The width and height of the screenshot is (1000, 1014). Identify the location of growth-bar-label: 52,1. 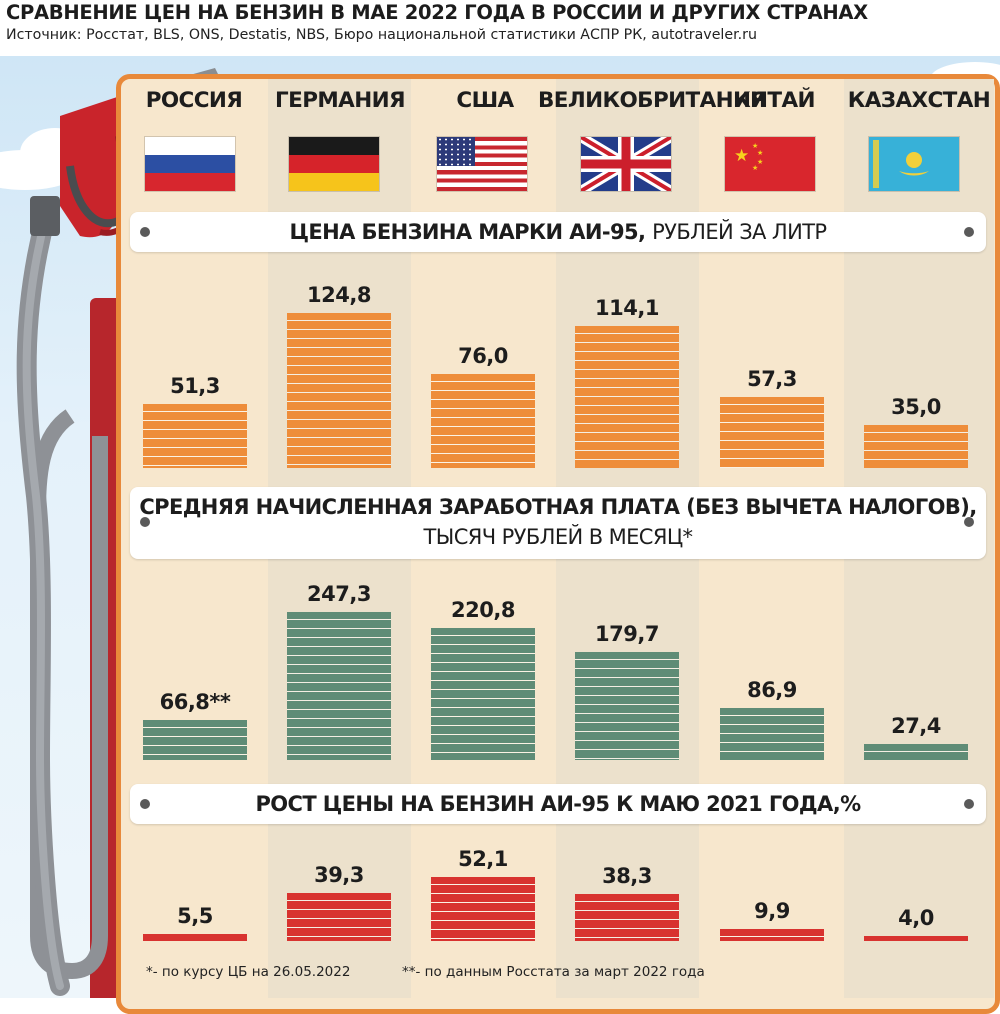
(483, 859).